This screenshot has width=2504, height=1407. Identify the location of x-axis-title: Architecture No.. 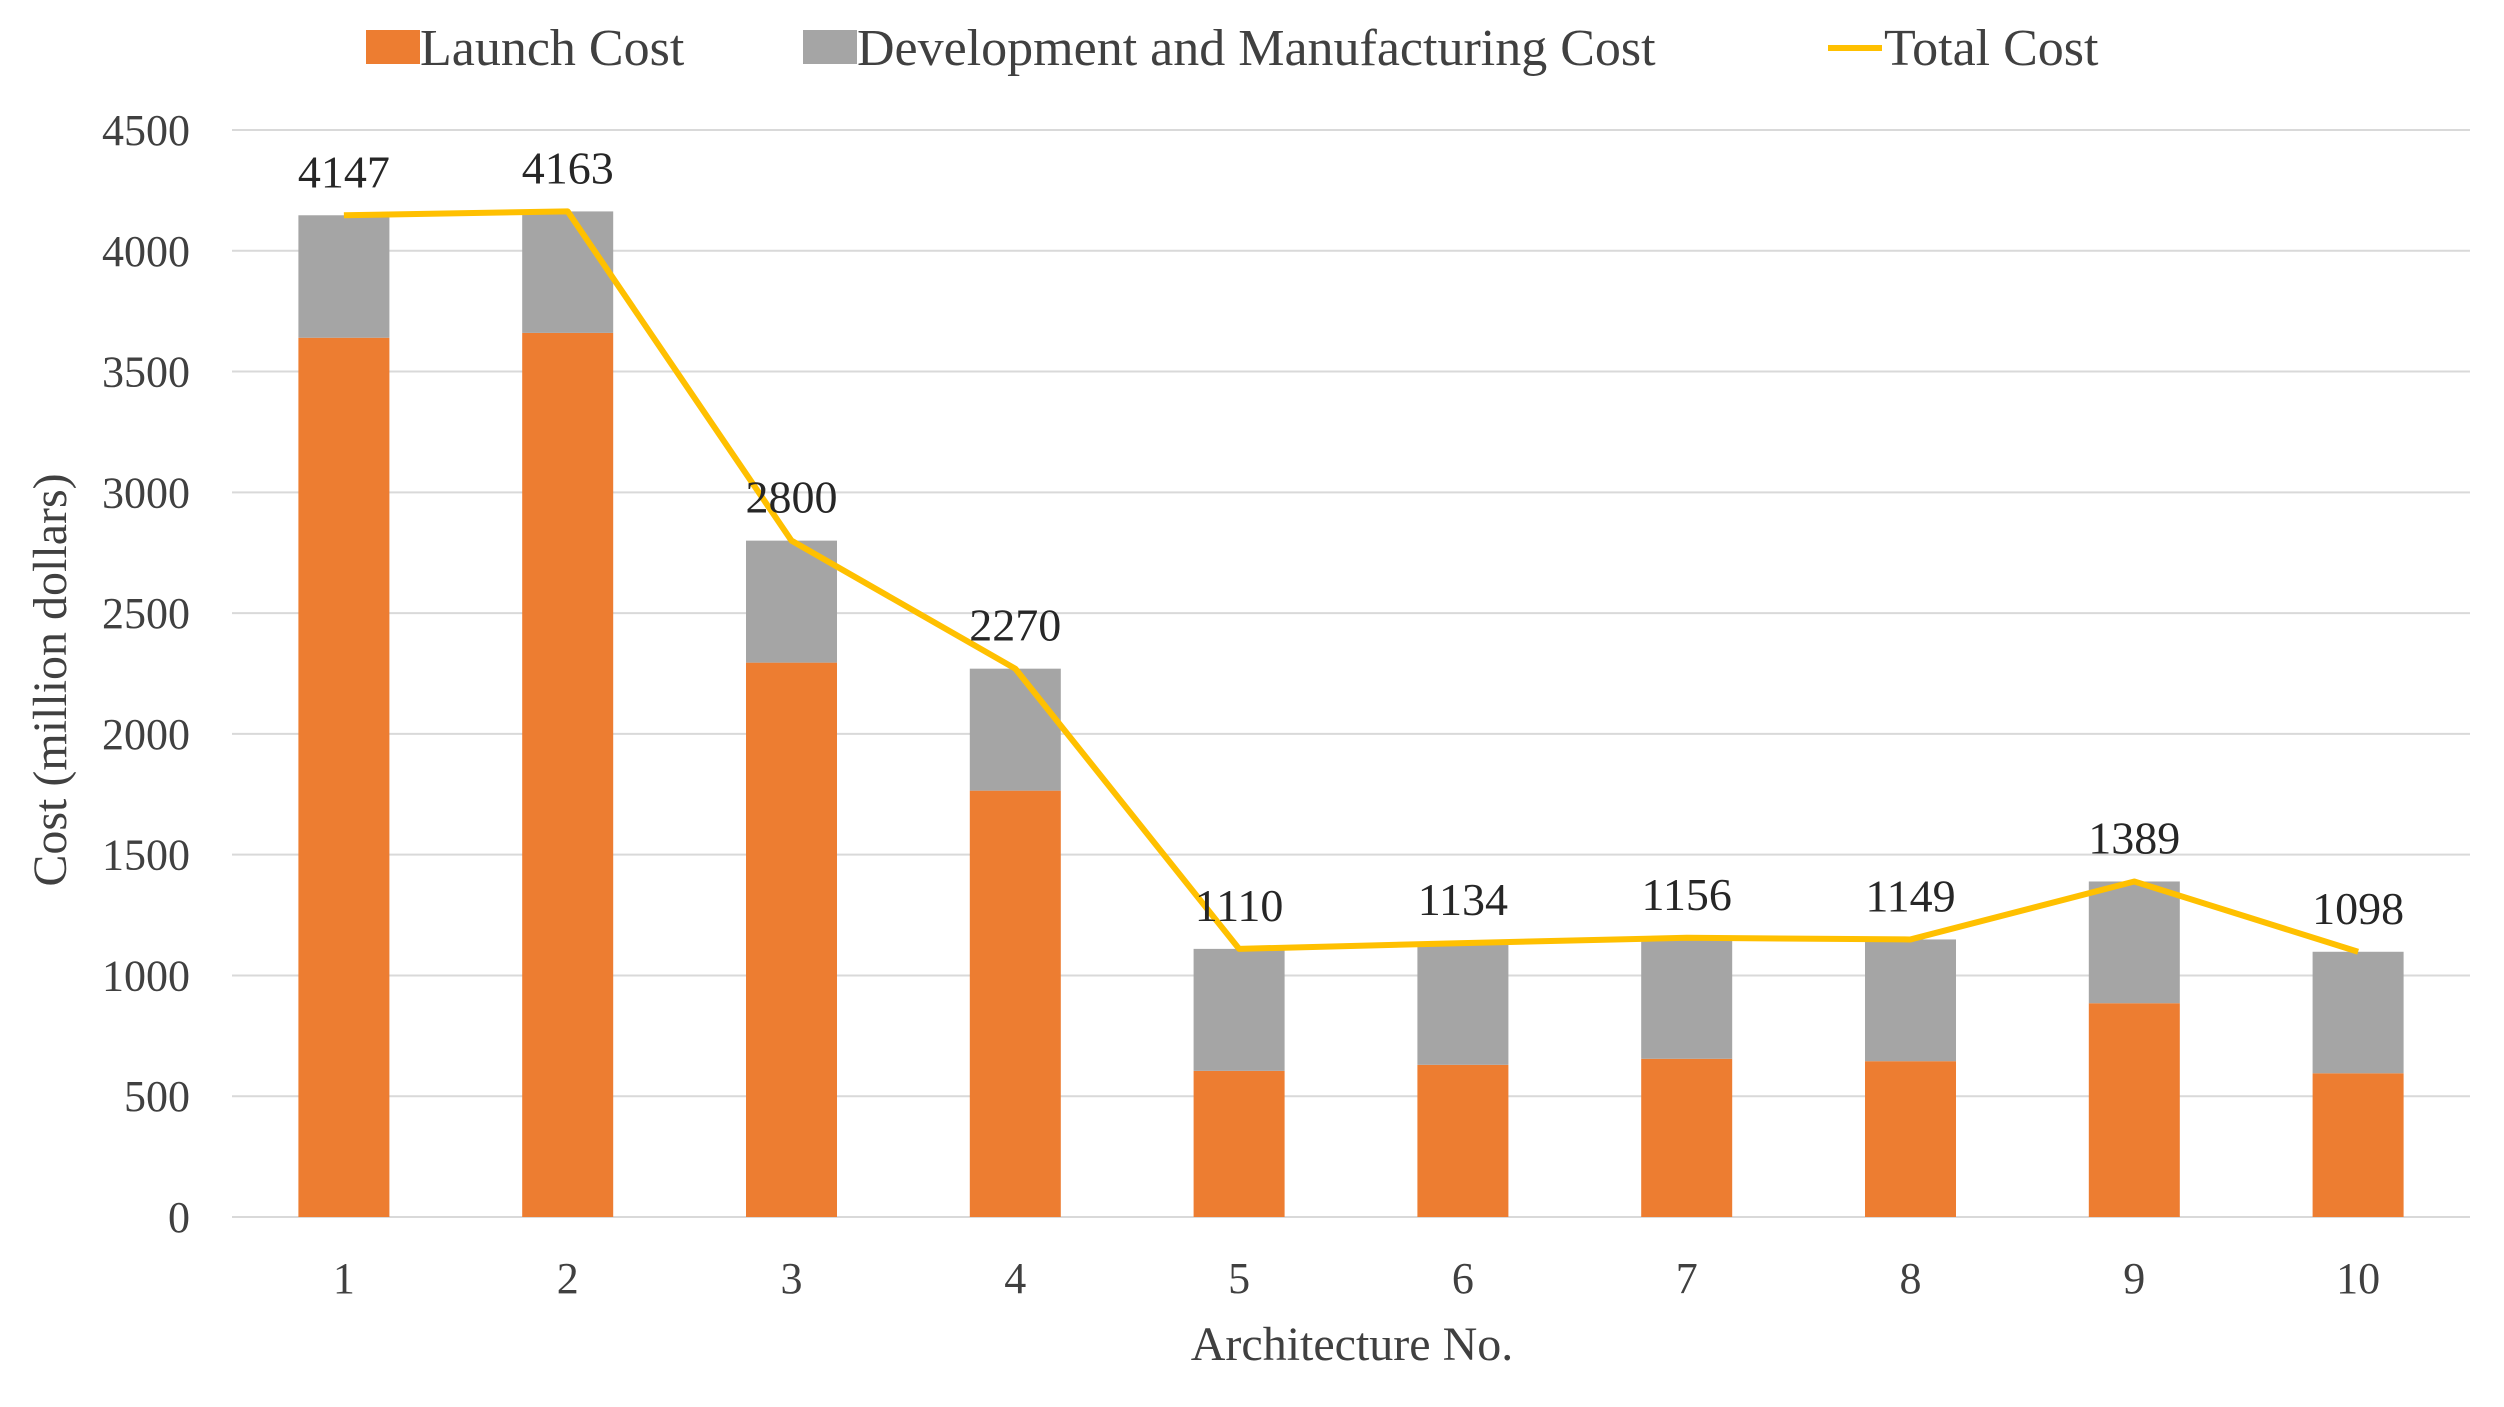
(1352, 1344).